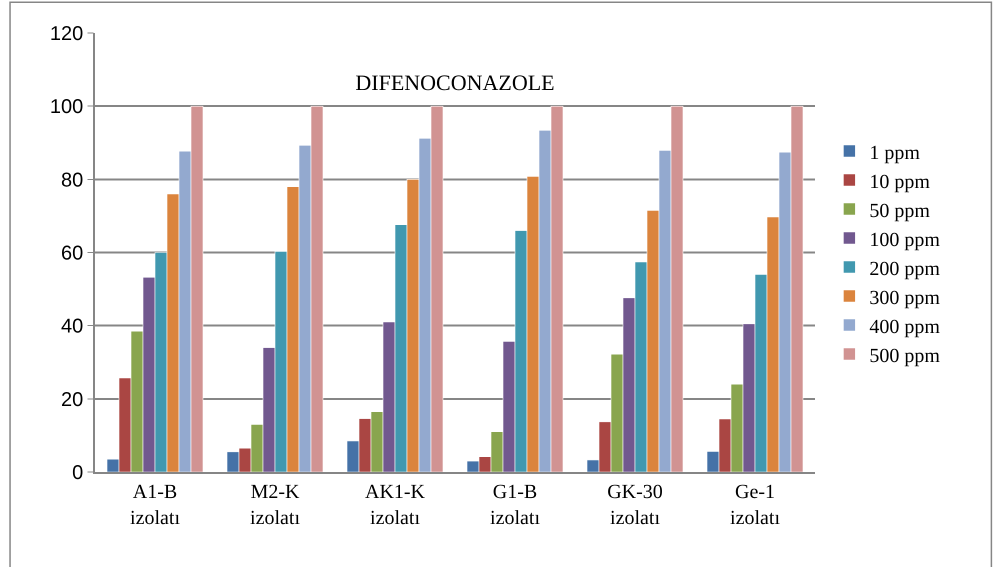 This screenshot has width=995, height=567. I want to click on y-tick-label: 0, so click(78, 473).